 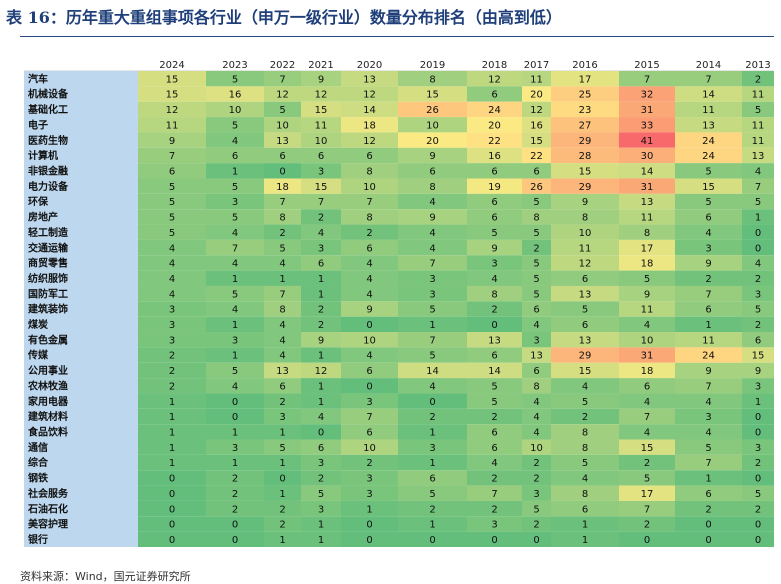 I want to click on cell-value: 9, so click(x=708, y=371).